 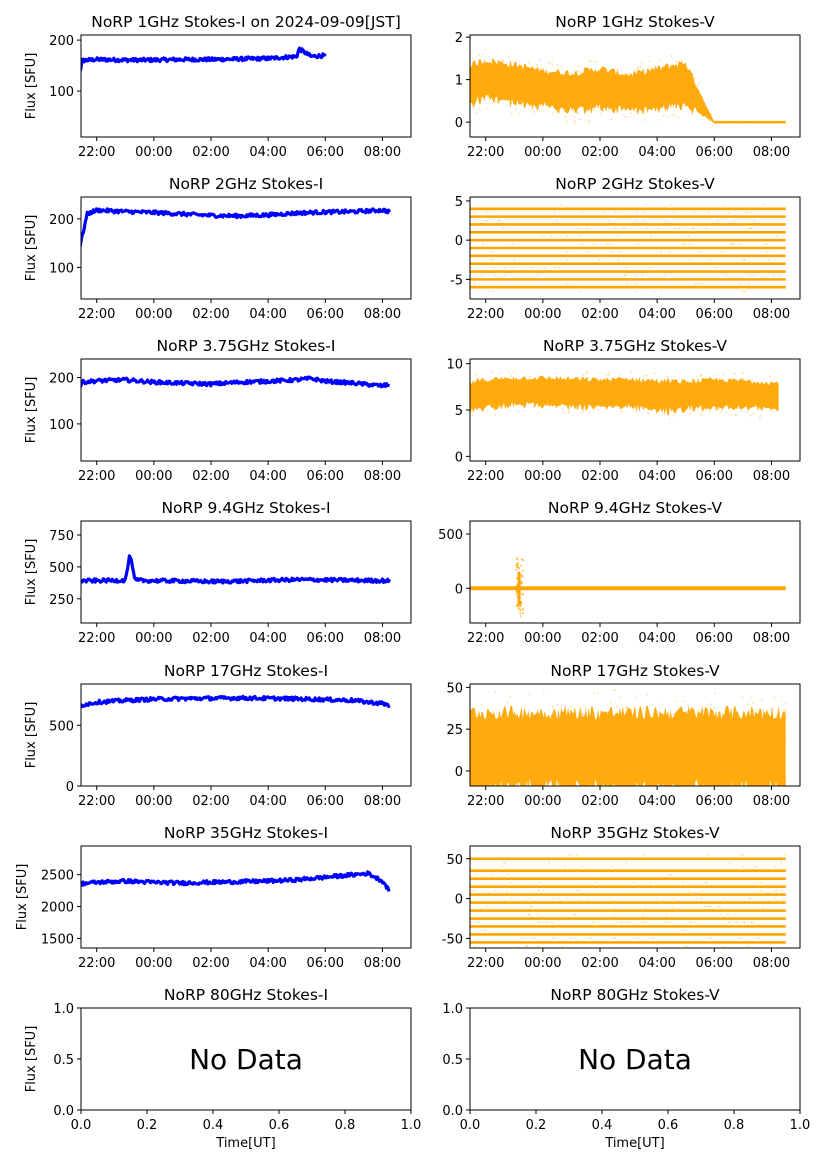 What do you see at coordinates (542, 476) in the screenshot?
I see `x-tick-label: 00:00` at bounding box center [542, 476].